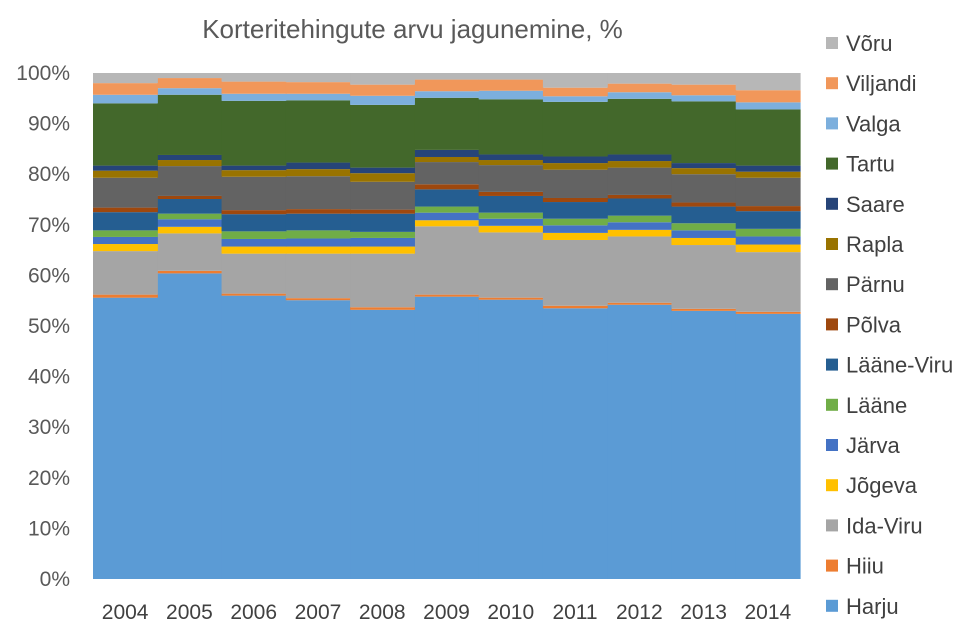  What do you see at coordinates (869, 43) in the screenshot?
I see `legend-label: Võru` at bounding box center [869, 43].